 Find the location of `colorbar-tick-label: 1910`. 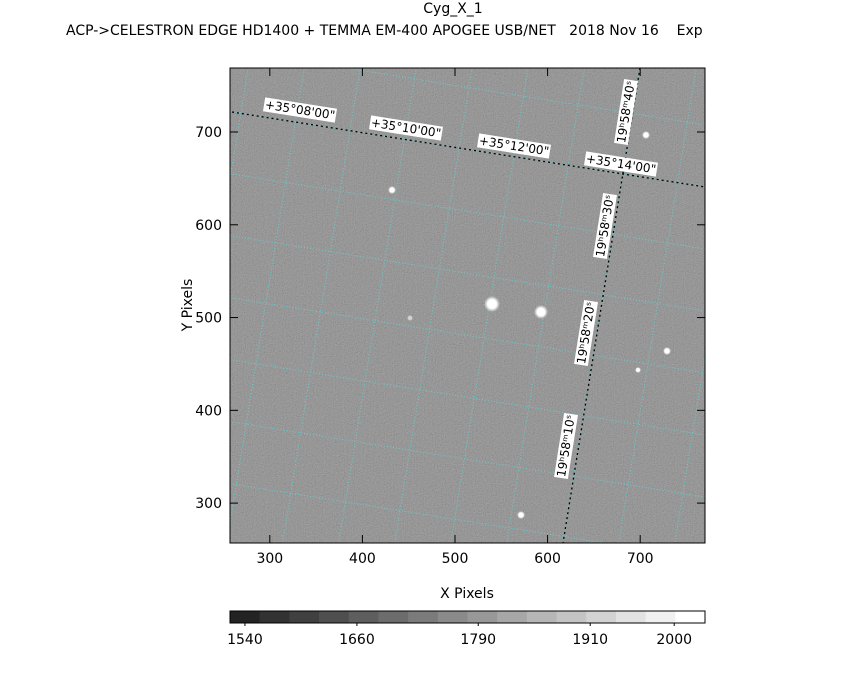

colorbar-tick-label: 1910 is located at coordinates (590, 640).